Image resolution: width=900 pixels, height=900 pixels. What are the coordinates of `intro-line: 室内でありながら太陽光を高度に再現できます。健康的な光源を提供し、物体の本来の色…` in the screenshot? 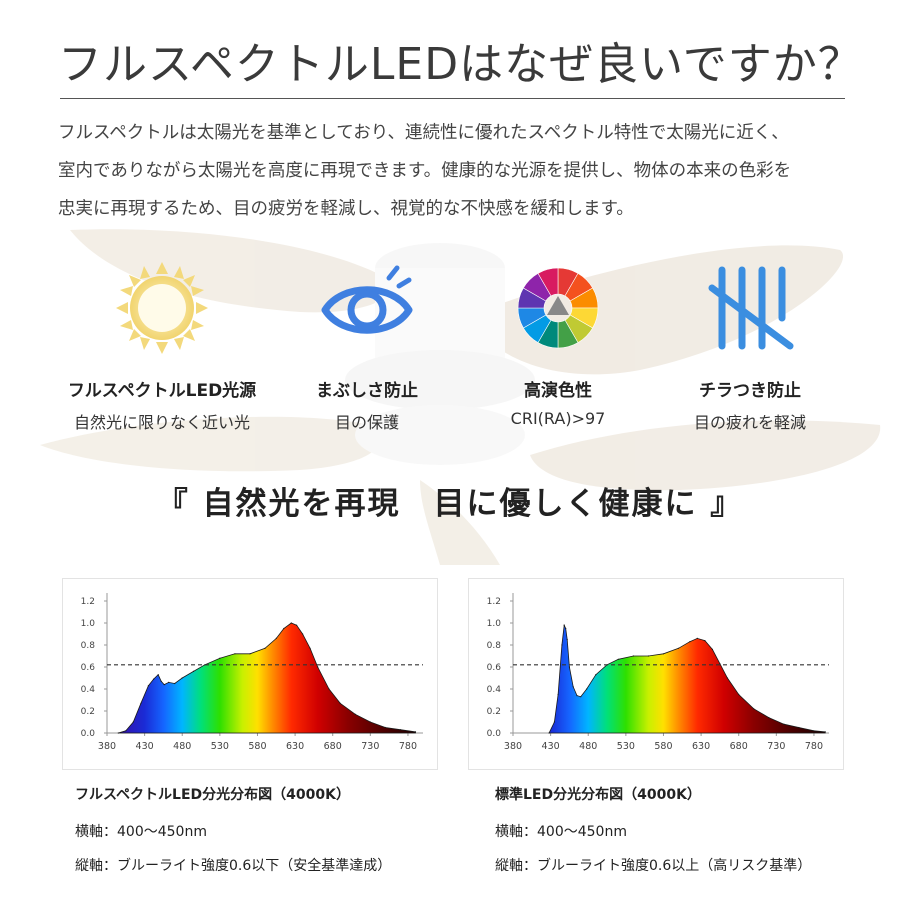 It's located at (425, 171).